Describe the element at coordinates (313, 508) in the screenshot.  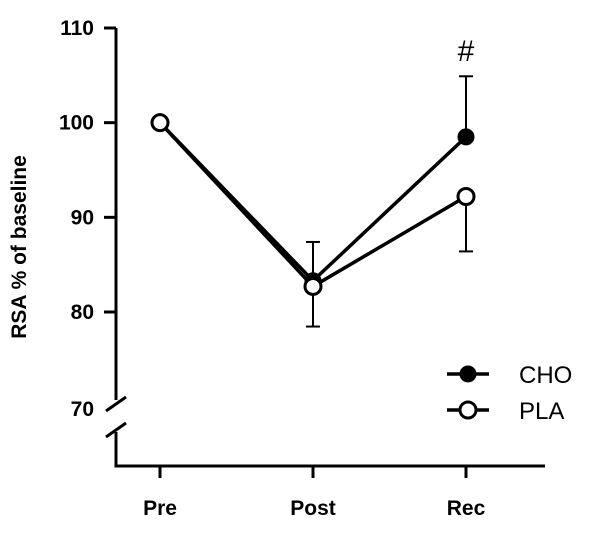
I see `x-tick-label: Post` at that location.